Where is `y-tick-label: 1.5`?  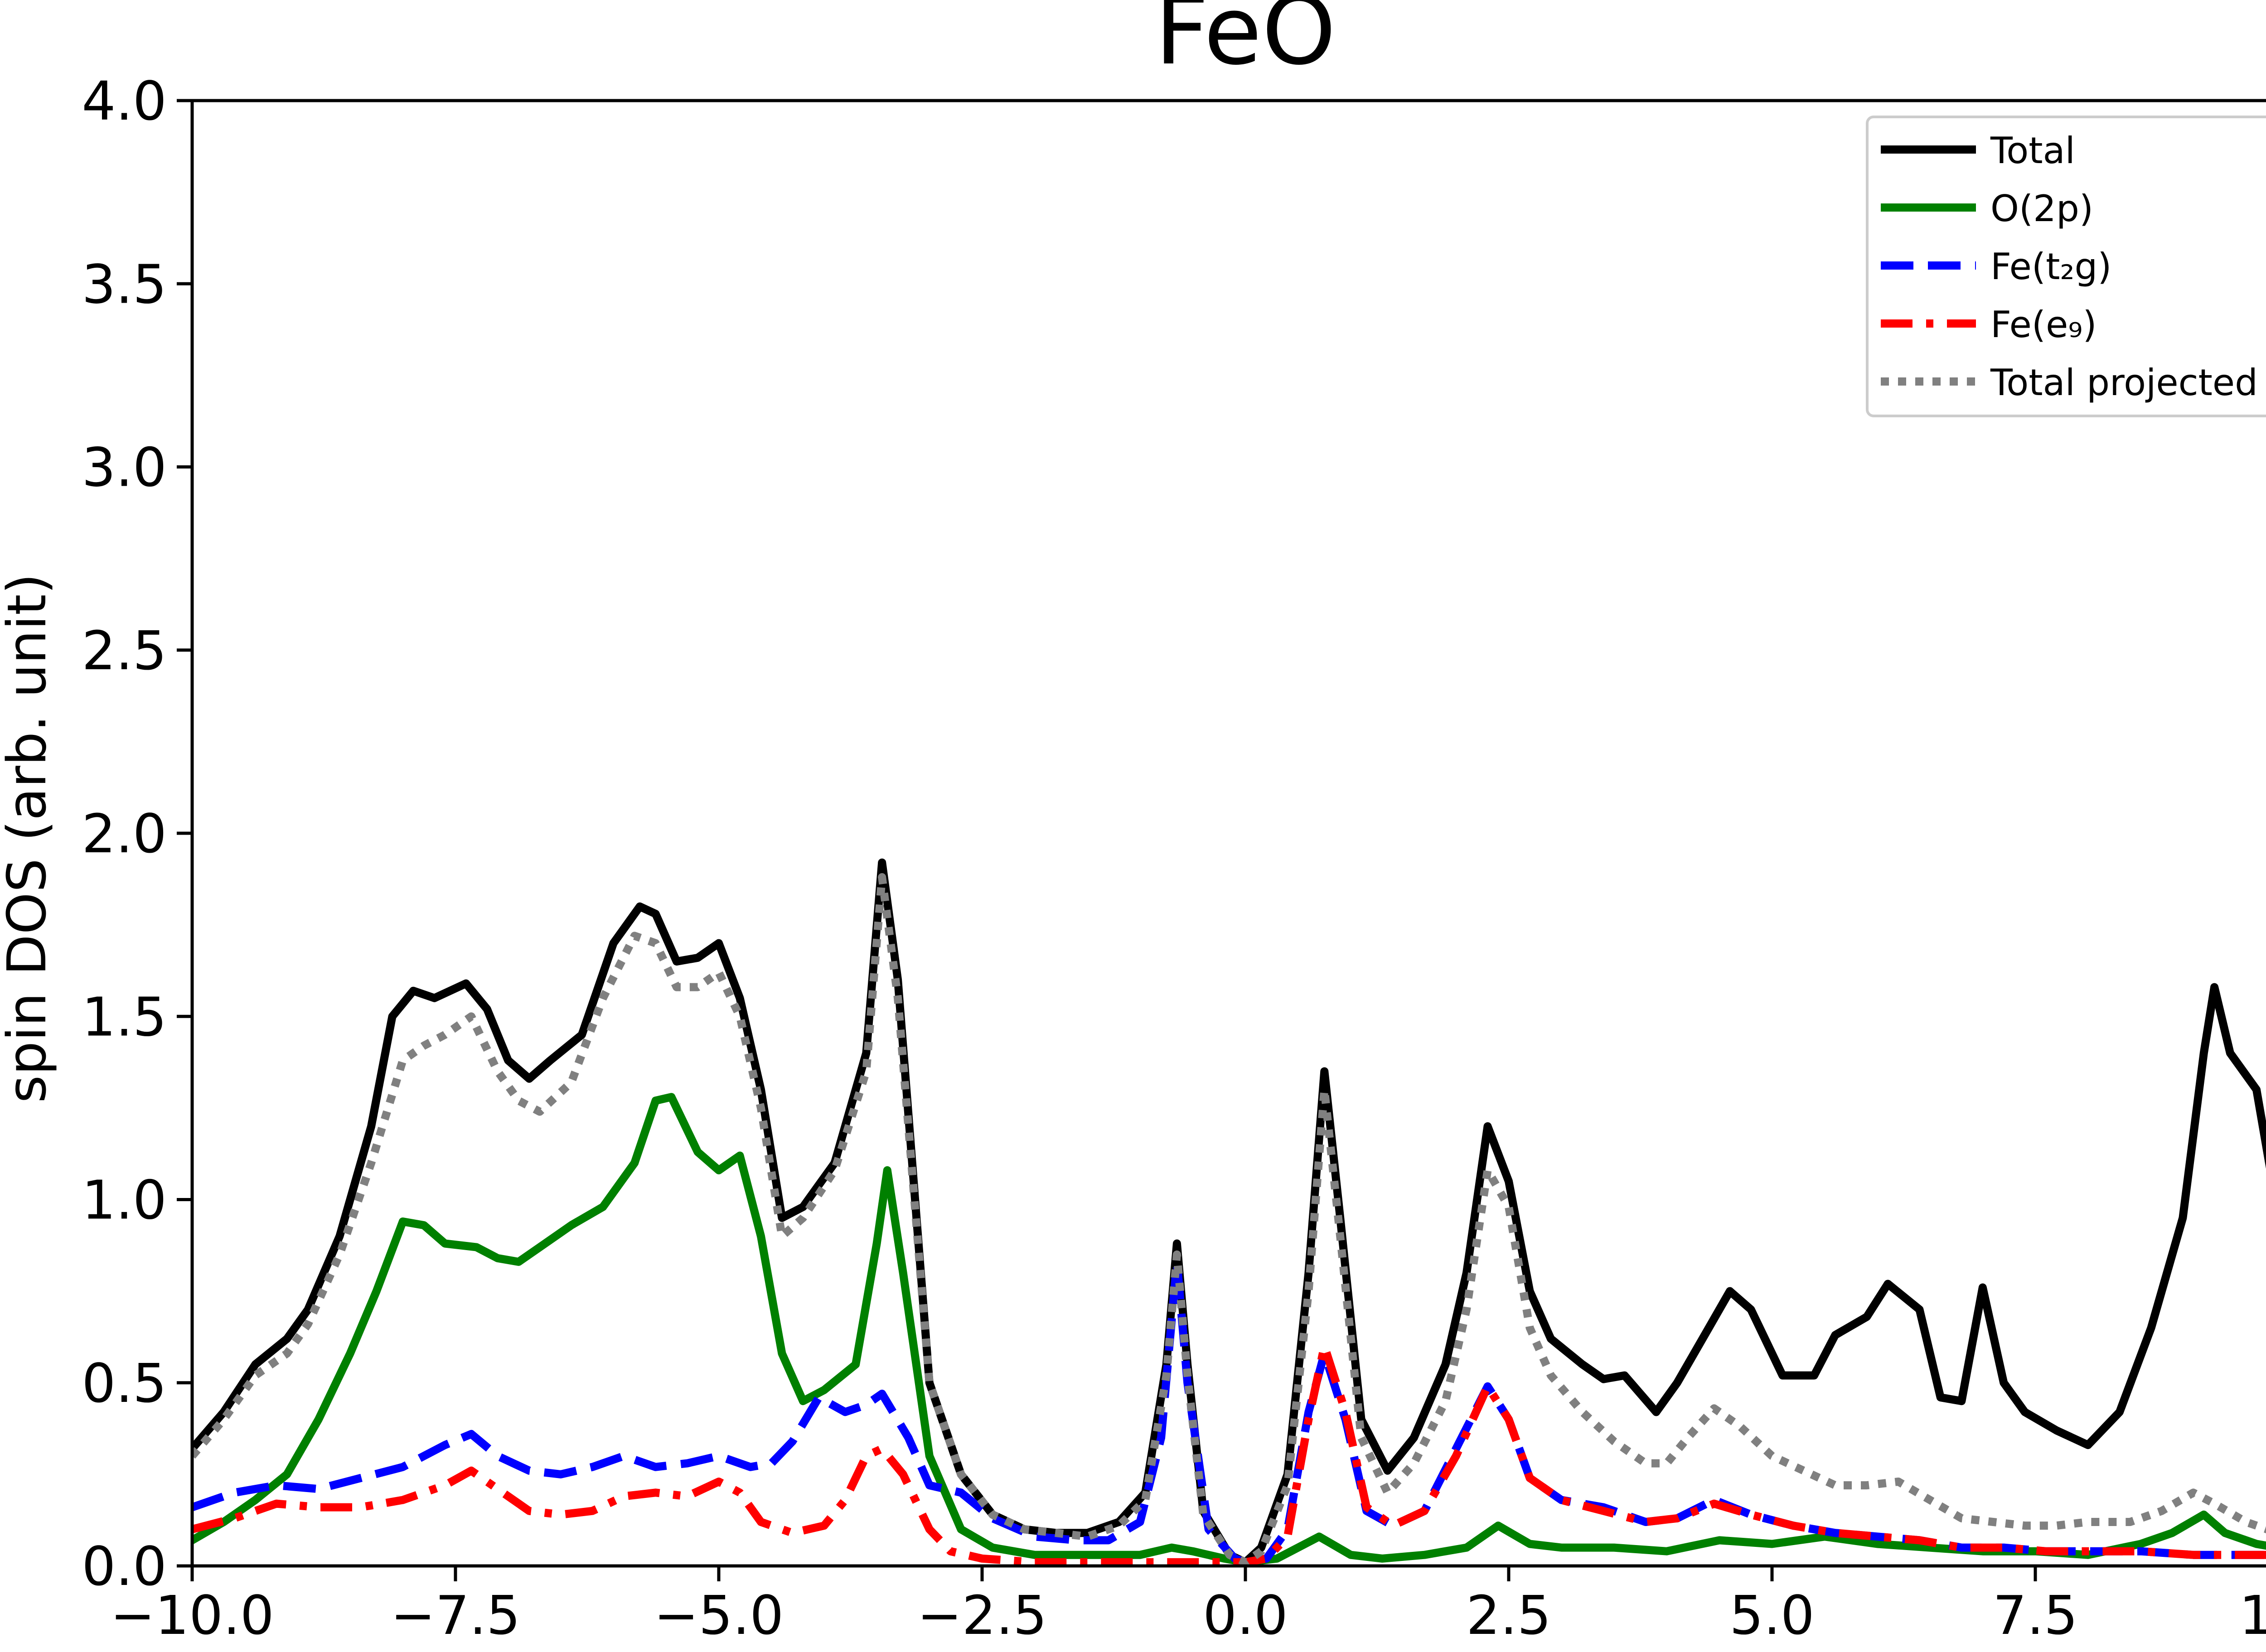
y-tick-label: 1.5 is located at coordinates (124, 1016).